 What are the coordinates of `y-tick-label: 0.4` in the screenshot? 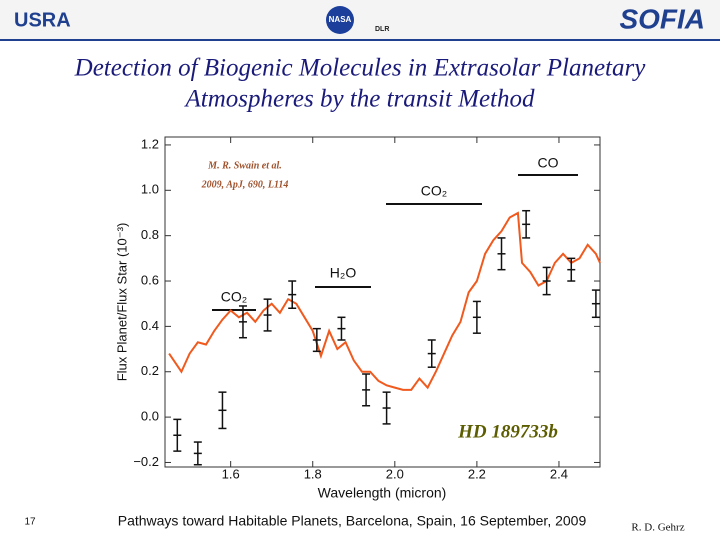 It's located at (150, 325).